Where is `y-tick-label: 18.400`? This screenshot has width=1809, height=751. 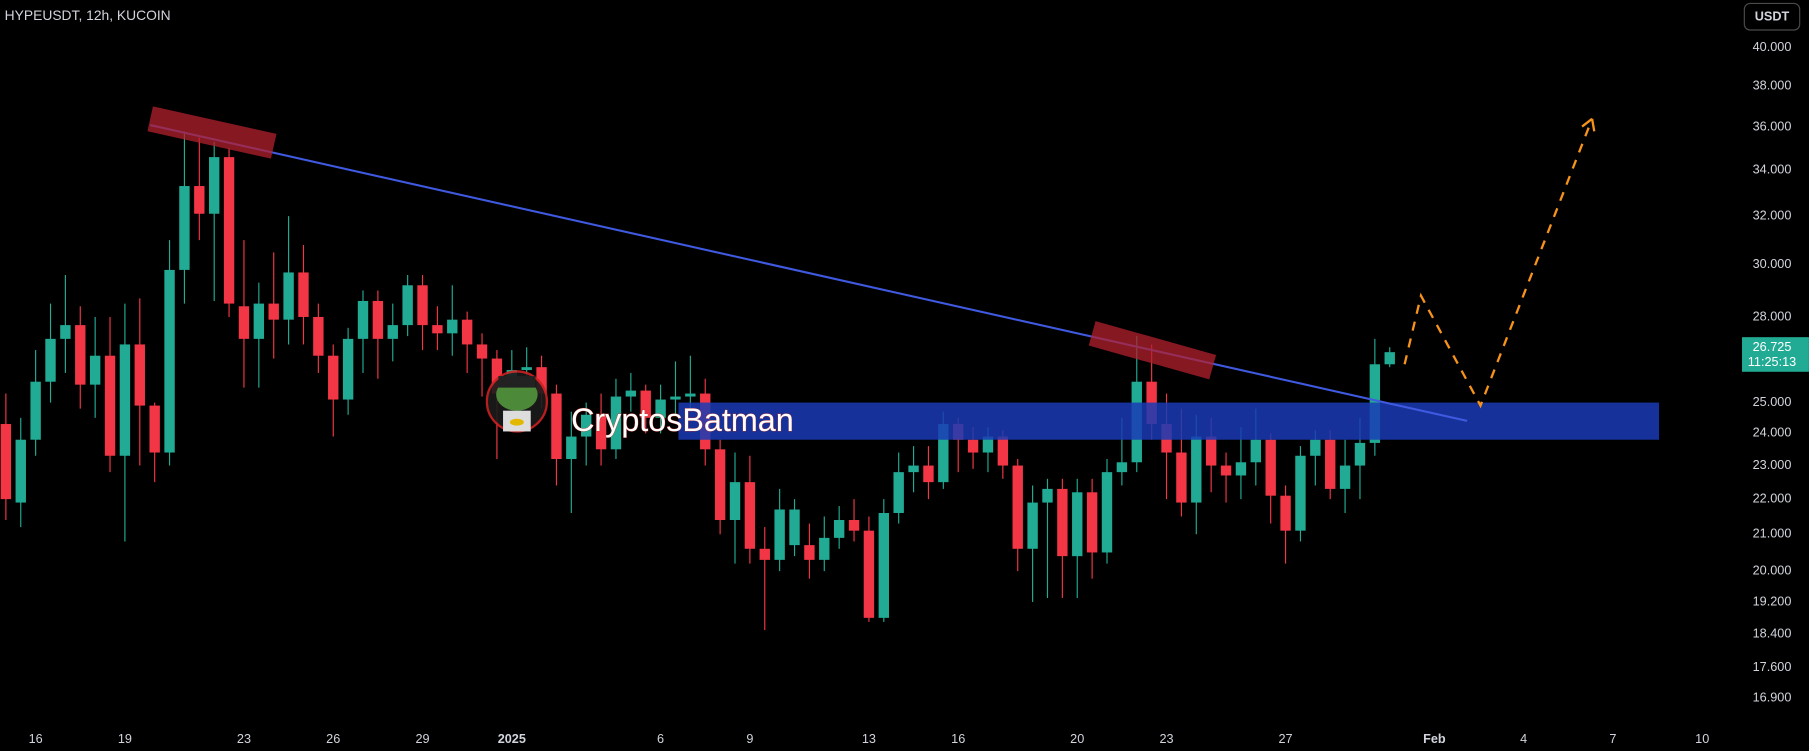 y-tick-label: 18.400 is located at coordinates (1772, 633).